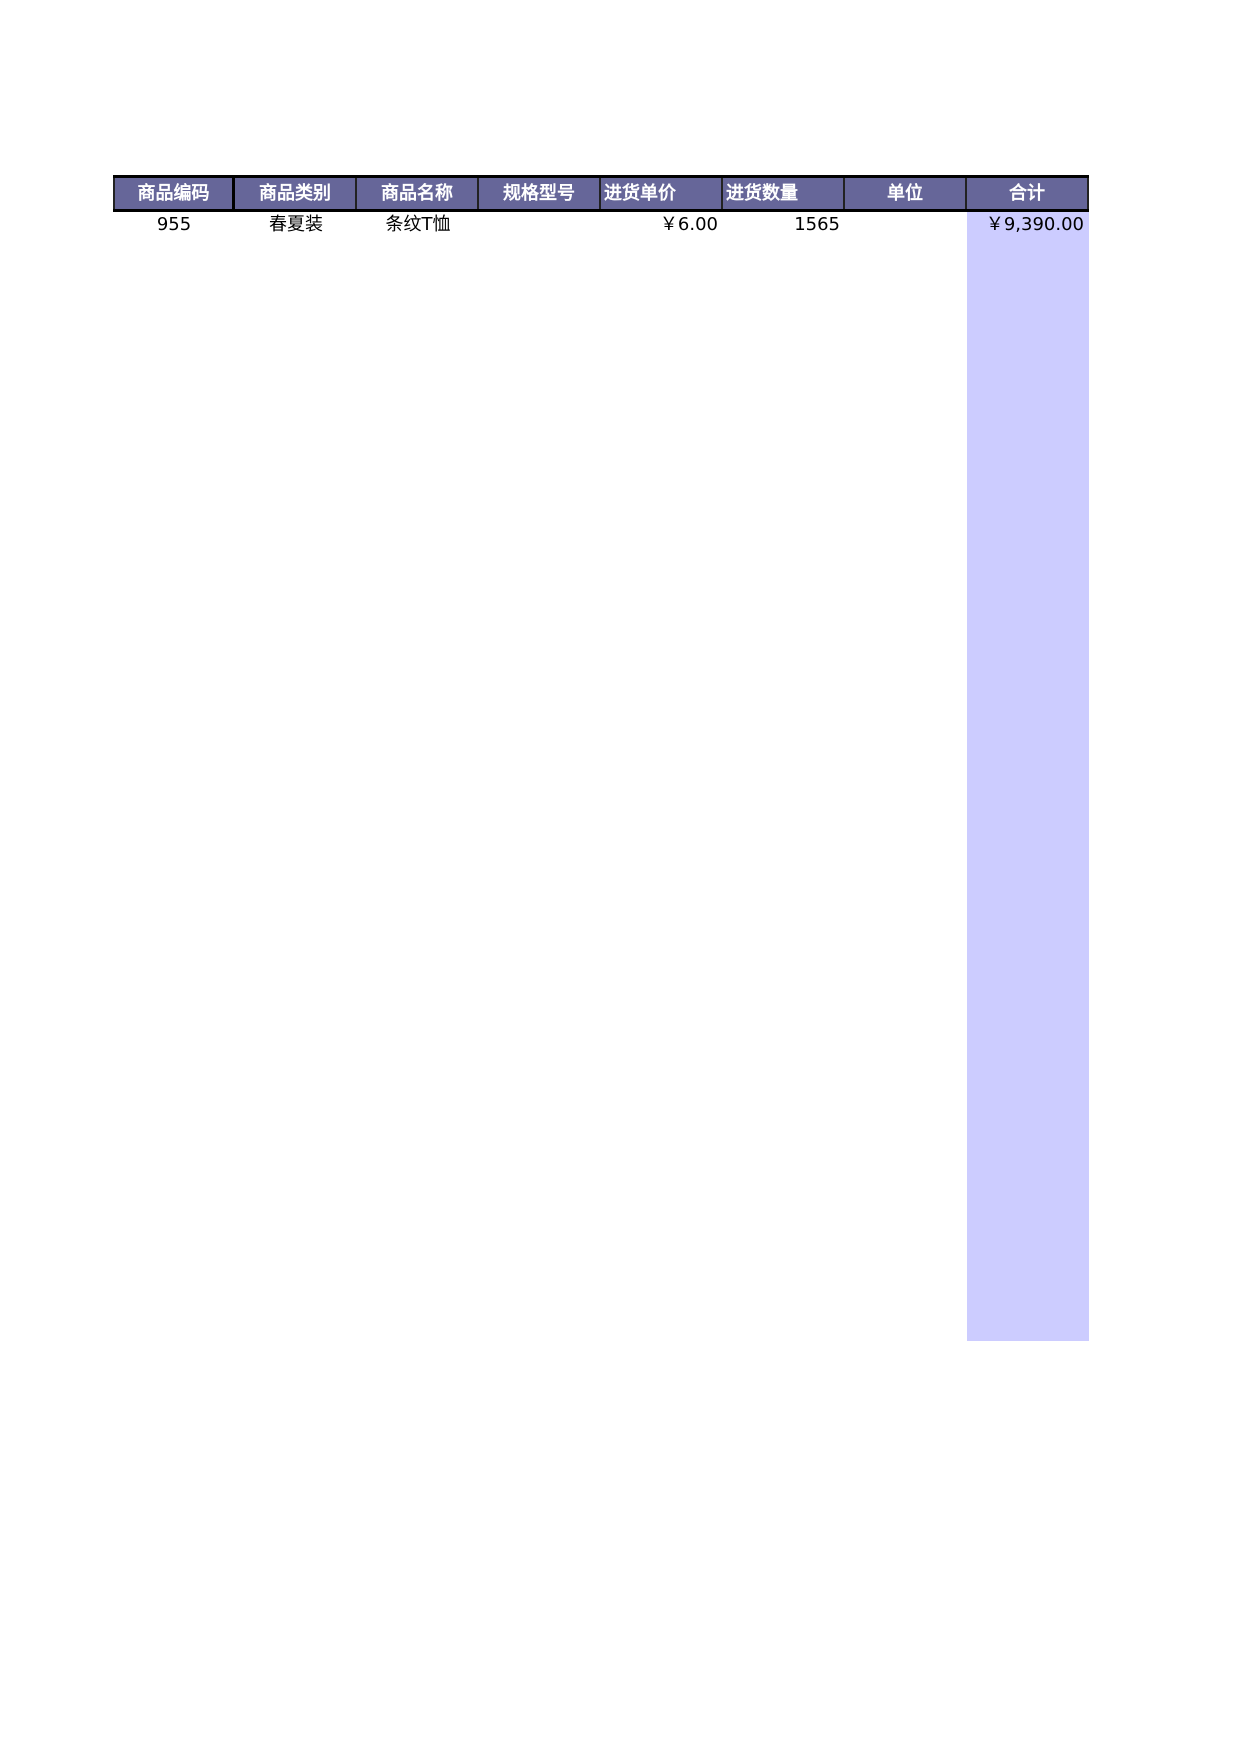 This screenshot has width=1240, height=1754. What do you see at coordinates (784, 193) in the screenshot?
I see `header-cell: 进货数量` at bounding box center [784, 193].